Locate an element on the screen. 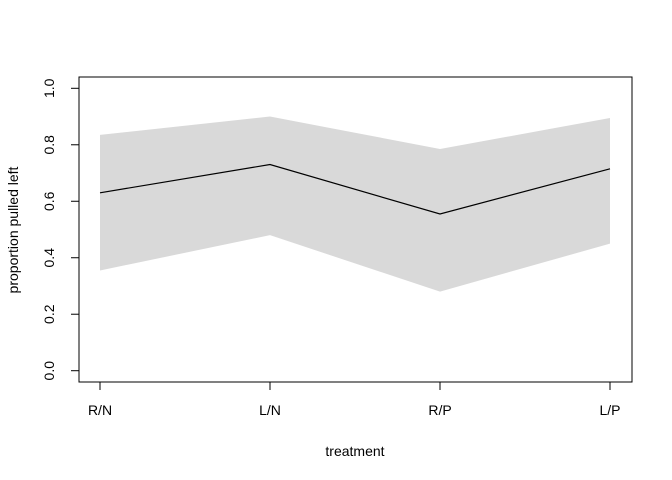 The width and height of the screenshot is (672, 480). series-line is located at coordinates (355, 189).